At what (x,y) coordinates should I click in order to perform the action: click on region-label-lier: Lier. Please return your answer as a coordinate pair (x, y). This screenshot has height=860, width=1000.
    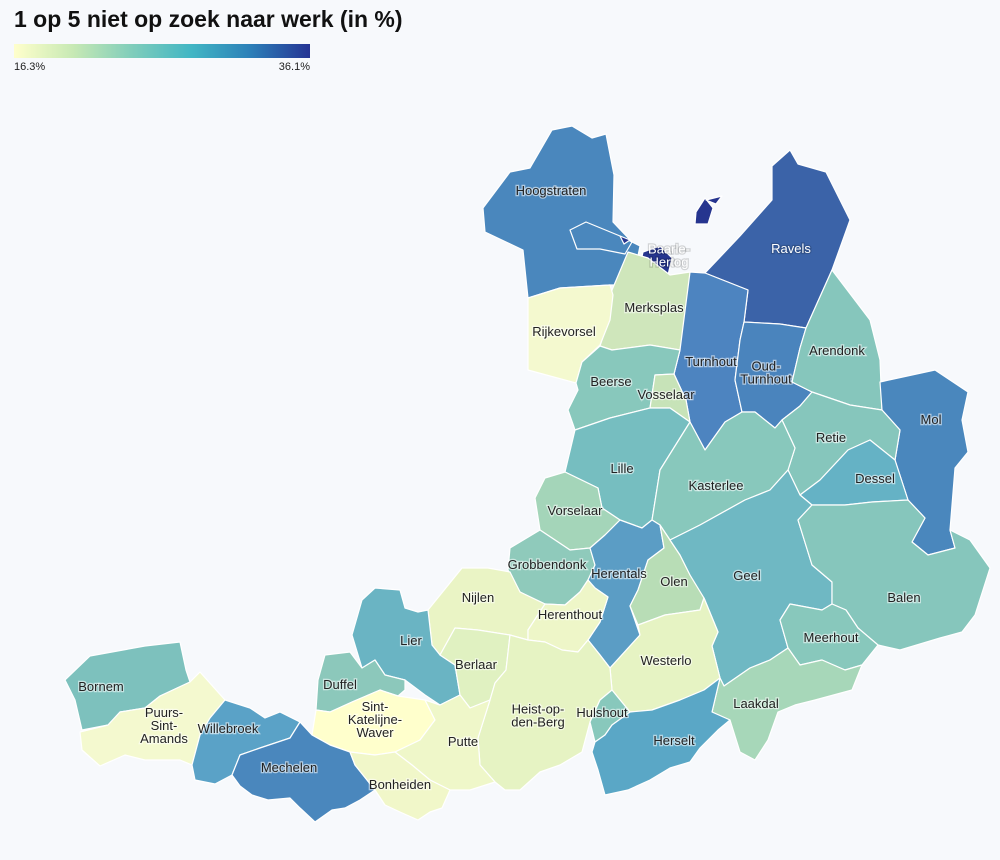
    Looking at the image, I should click on (411, 640).